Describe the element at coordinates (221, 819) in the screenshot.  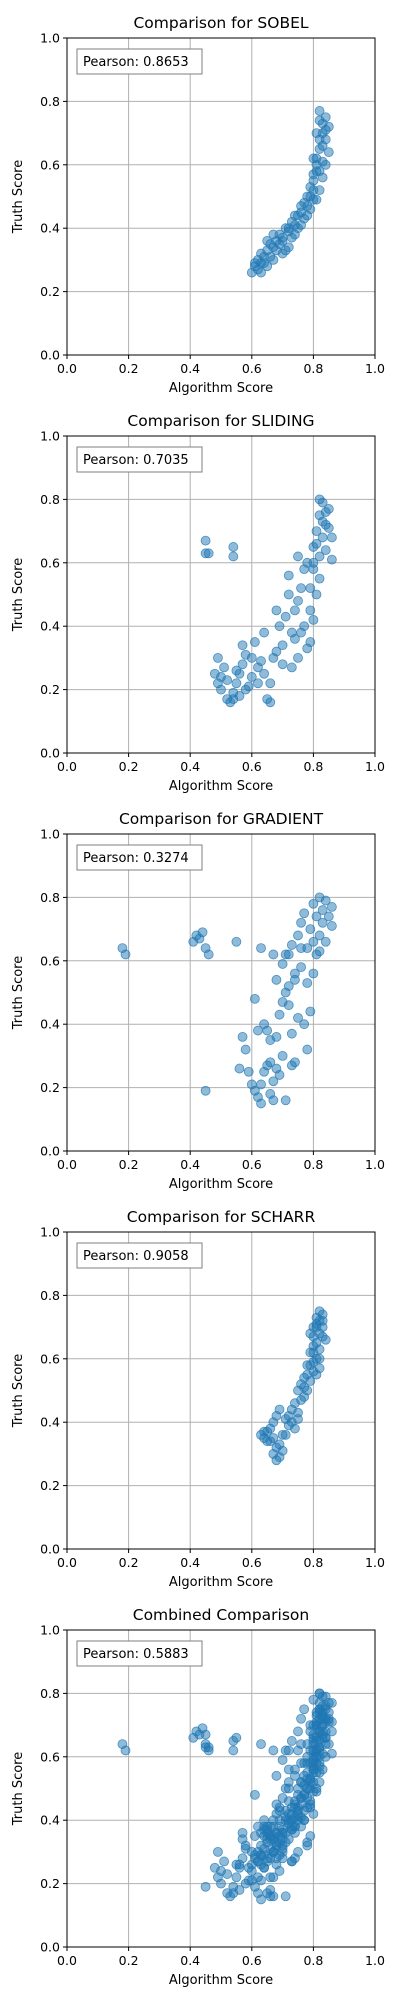
I see `chart-title: Comparison for GRADIENT` at that location.